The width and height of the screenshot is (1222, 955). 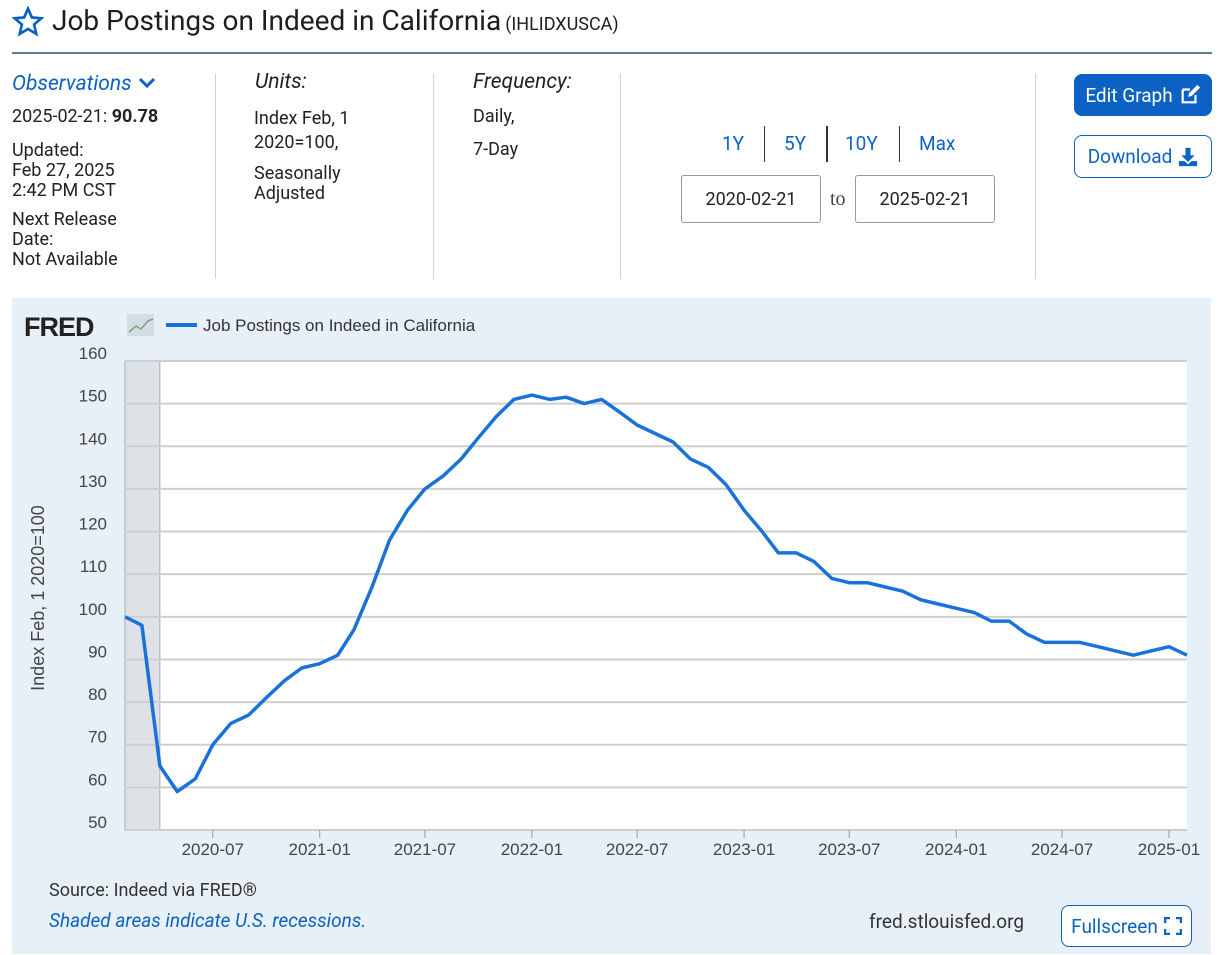 I want to click on chevron, so click(x=146, y=83).